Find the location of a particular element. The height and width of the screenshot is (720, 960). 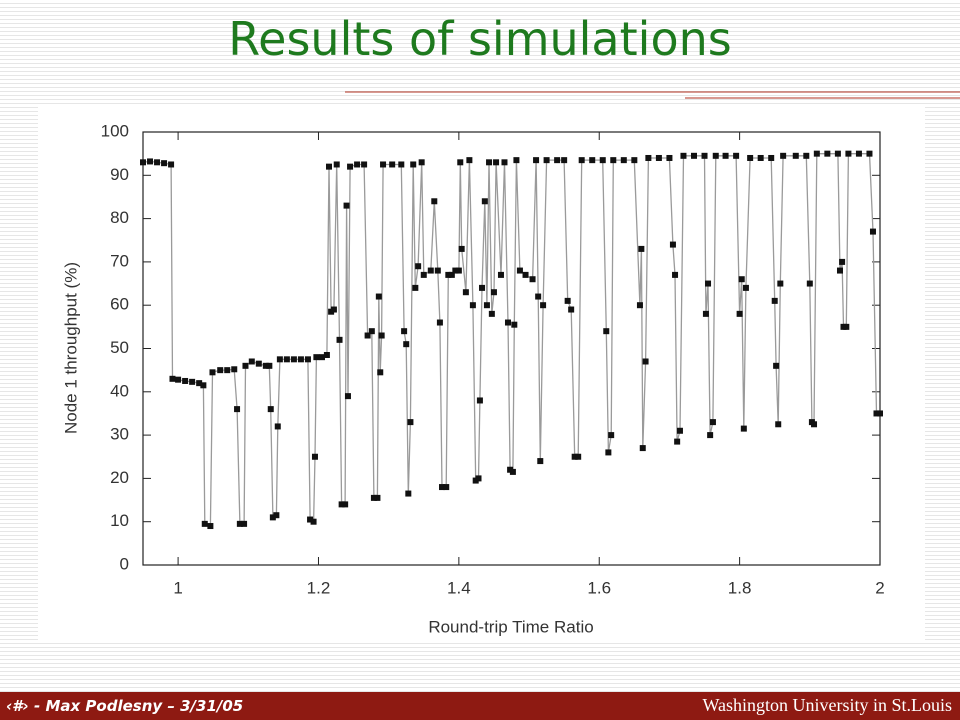

y-axis-label: Node 1 throughput (%) is located at coordinates (70, 348).